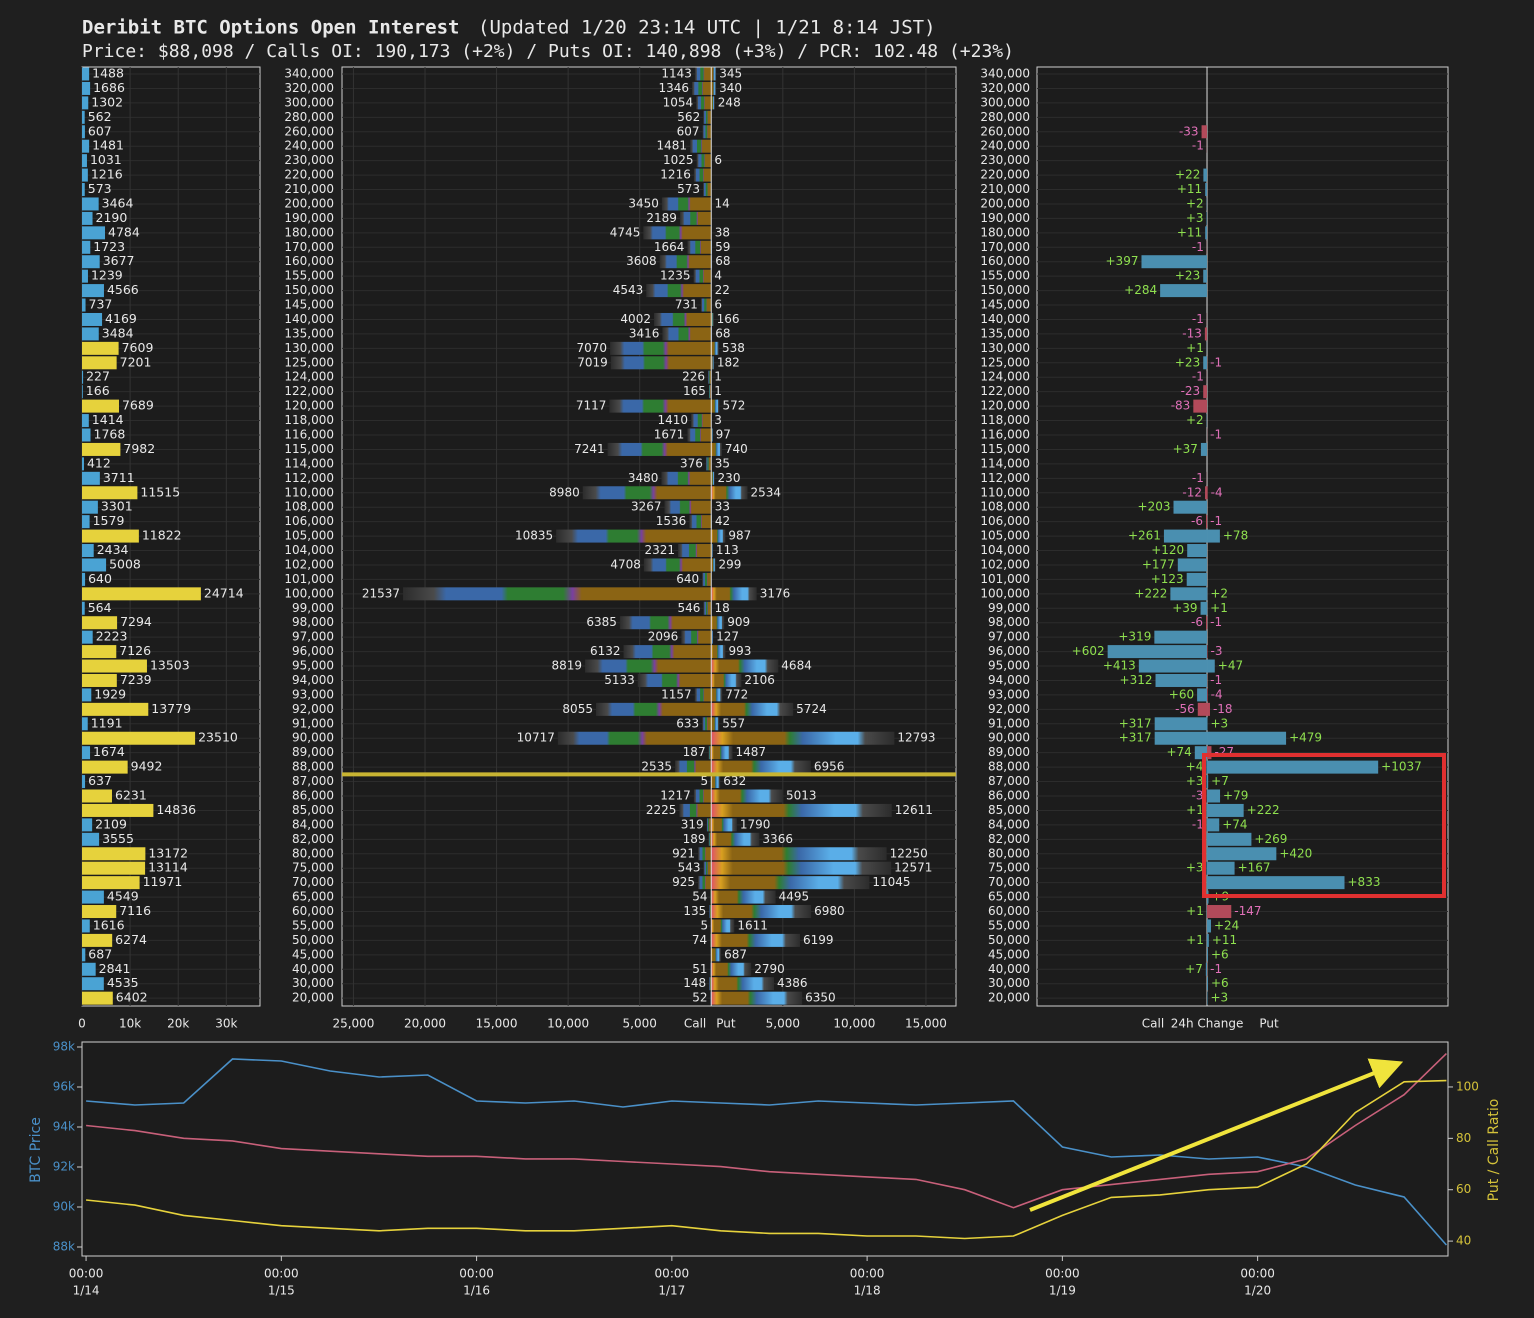 Image resolution: width=1534 pixels, height=1318 pixels. I want to click on bar-label: 637, so click(100, 780).